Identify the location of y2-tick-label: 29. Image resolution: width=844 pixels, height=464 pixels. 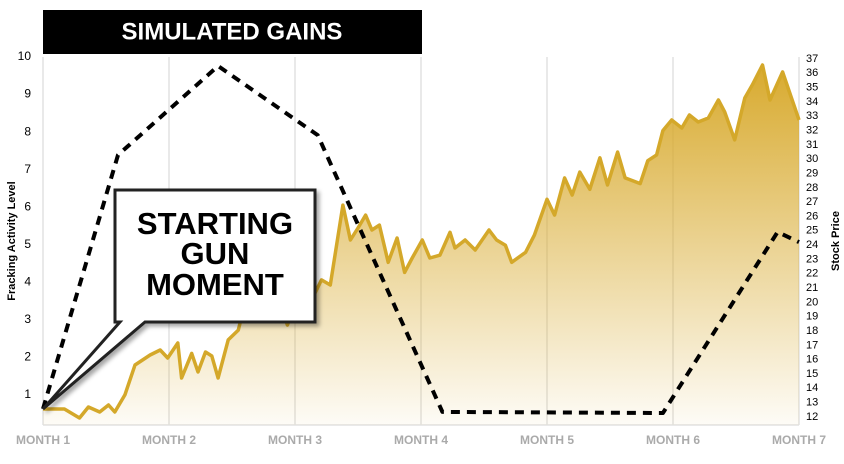
(812, 173).